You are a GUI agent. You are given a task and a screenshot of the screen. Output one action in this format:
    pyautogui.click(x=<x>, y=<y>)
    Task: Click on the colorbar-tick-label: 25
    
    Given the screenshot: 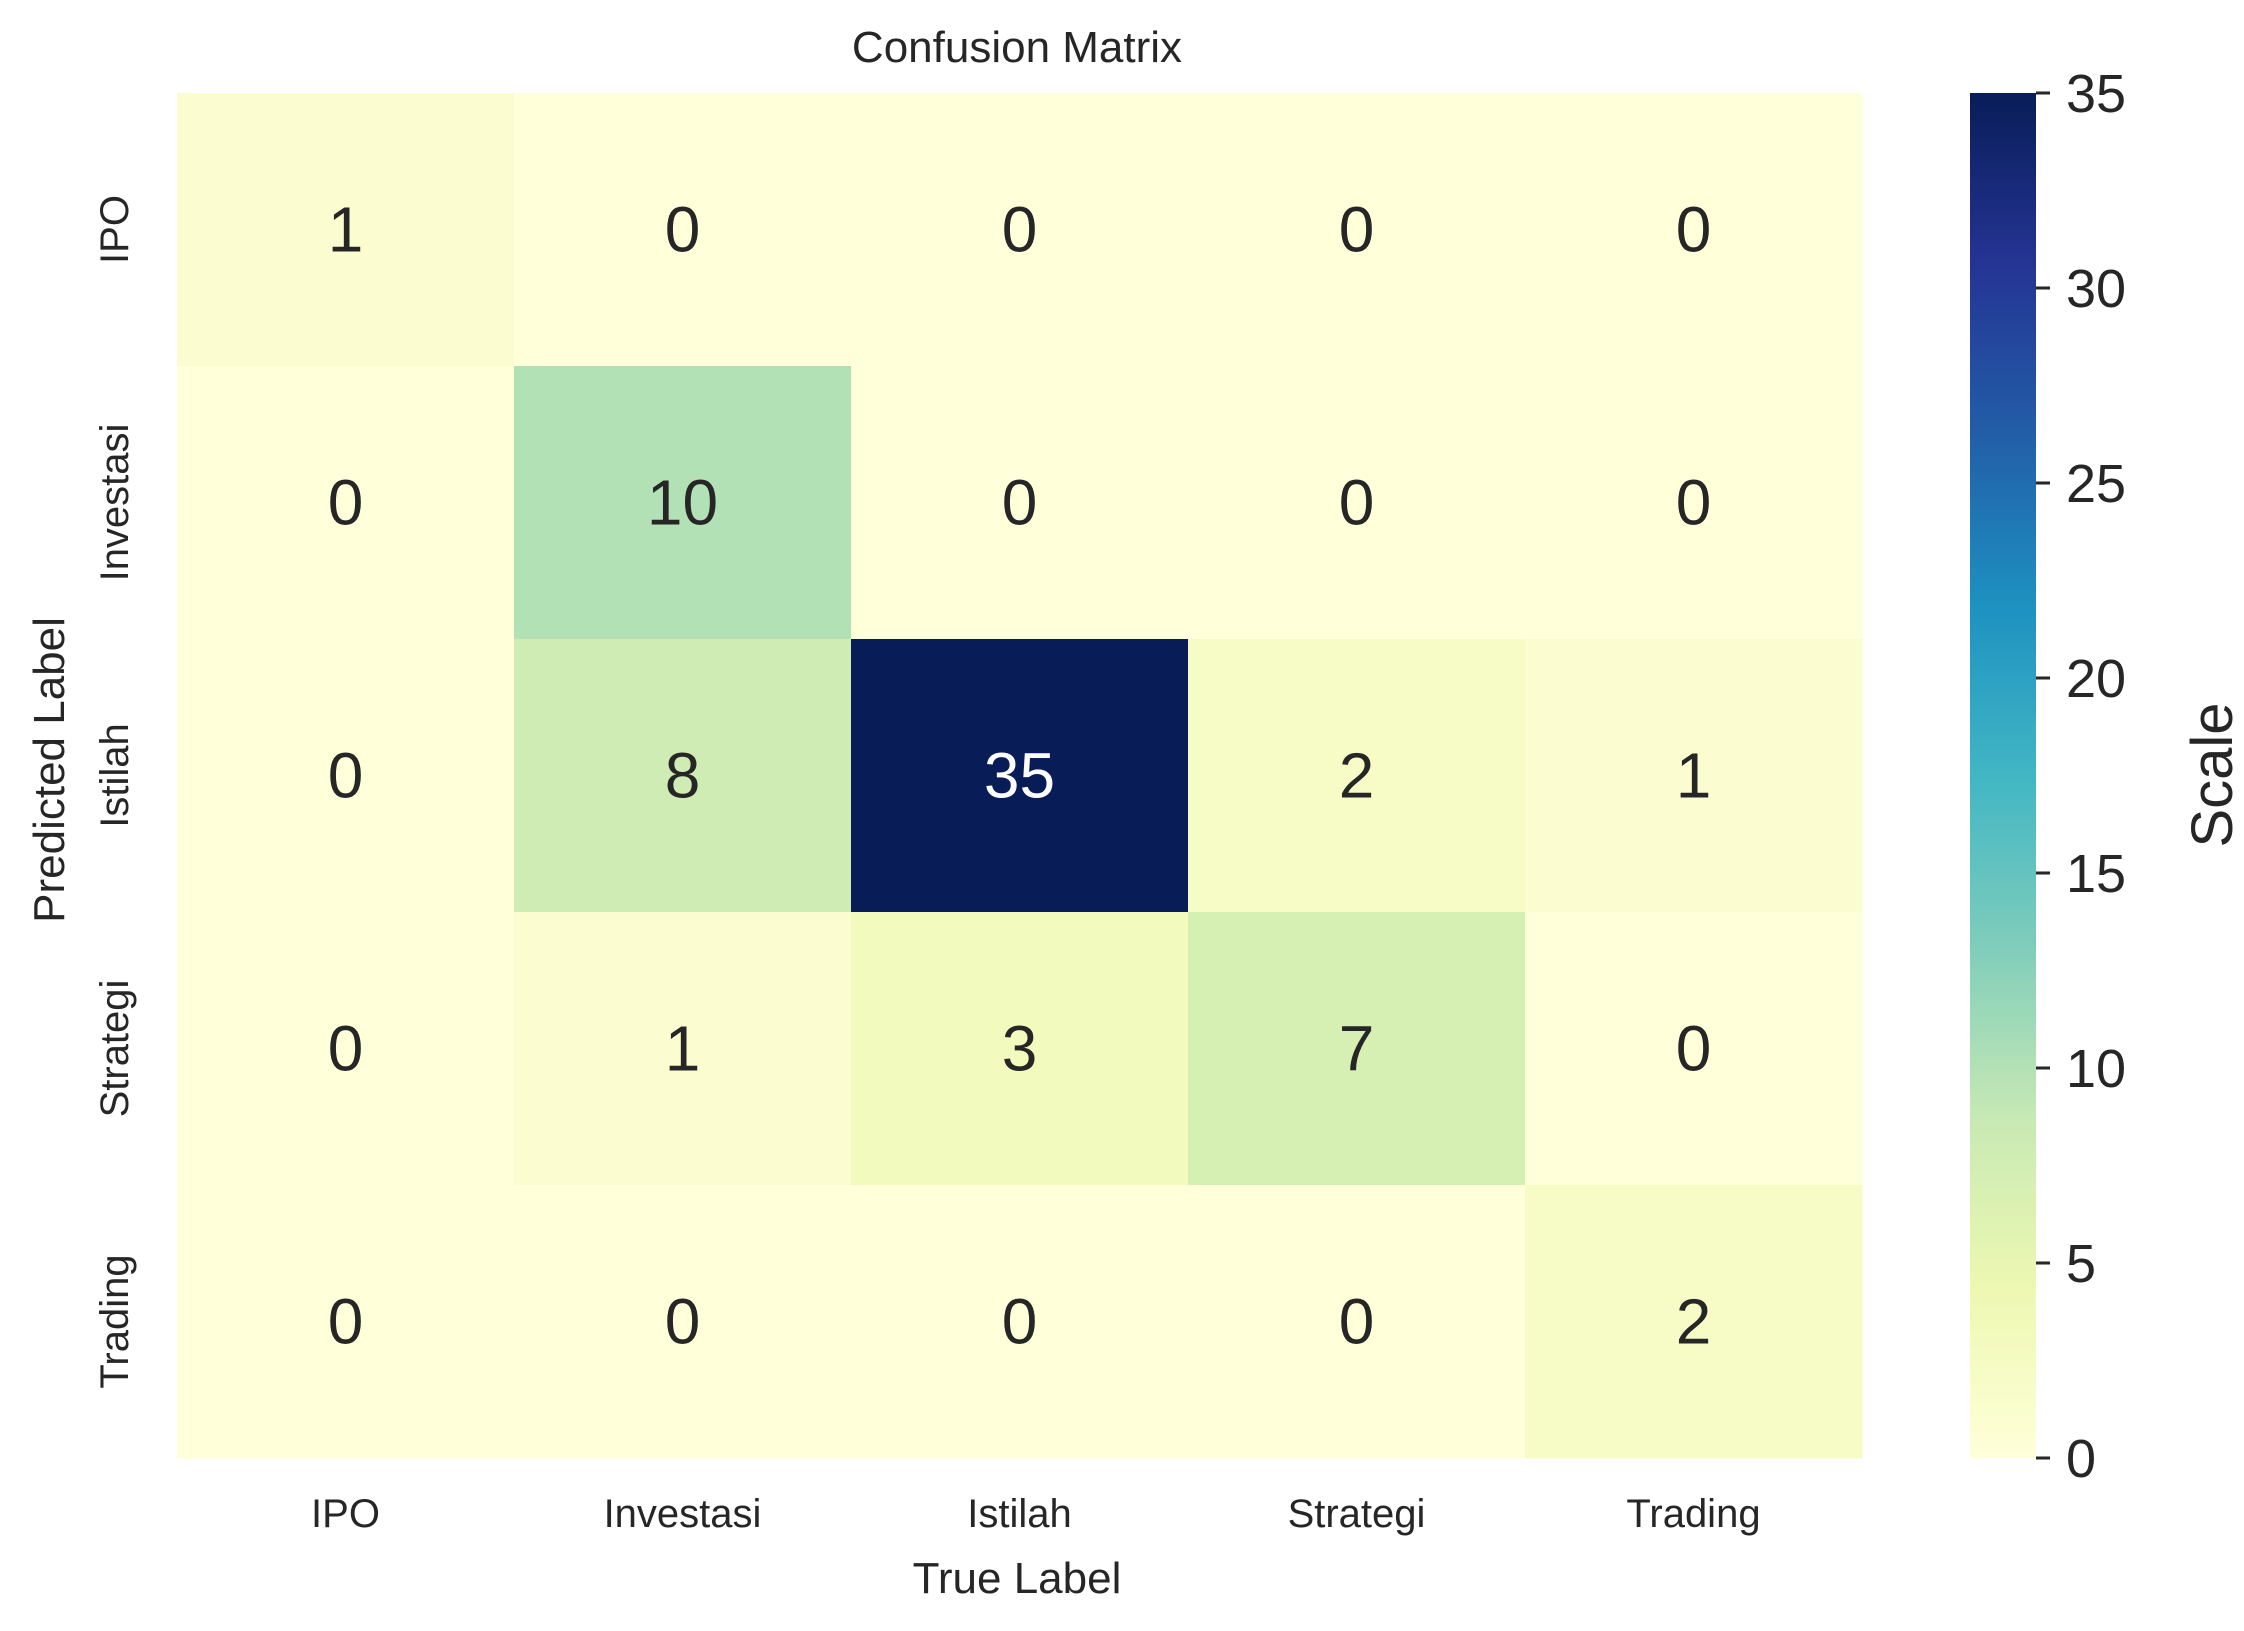 What is the action you would take?
    pyautogui.click(x=2096, y=484)
    